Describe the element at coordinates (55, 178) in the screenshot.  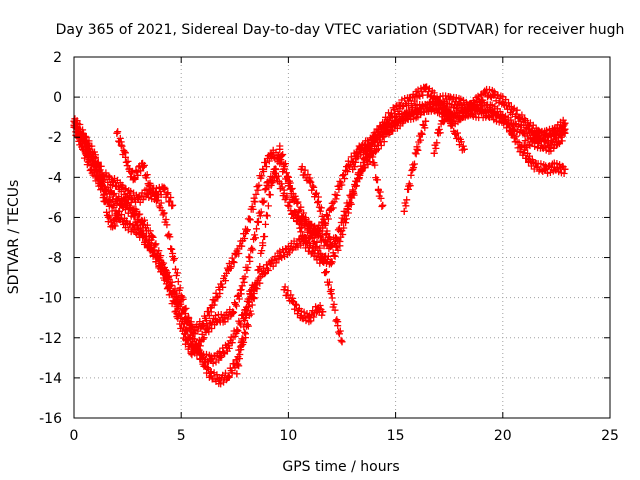
I see `y-tick-label: -4` at that location.